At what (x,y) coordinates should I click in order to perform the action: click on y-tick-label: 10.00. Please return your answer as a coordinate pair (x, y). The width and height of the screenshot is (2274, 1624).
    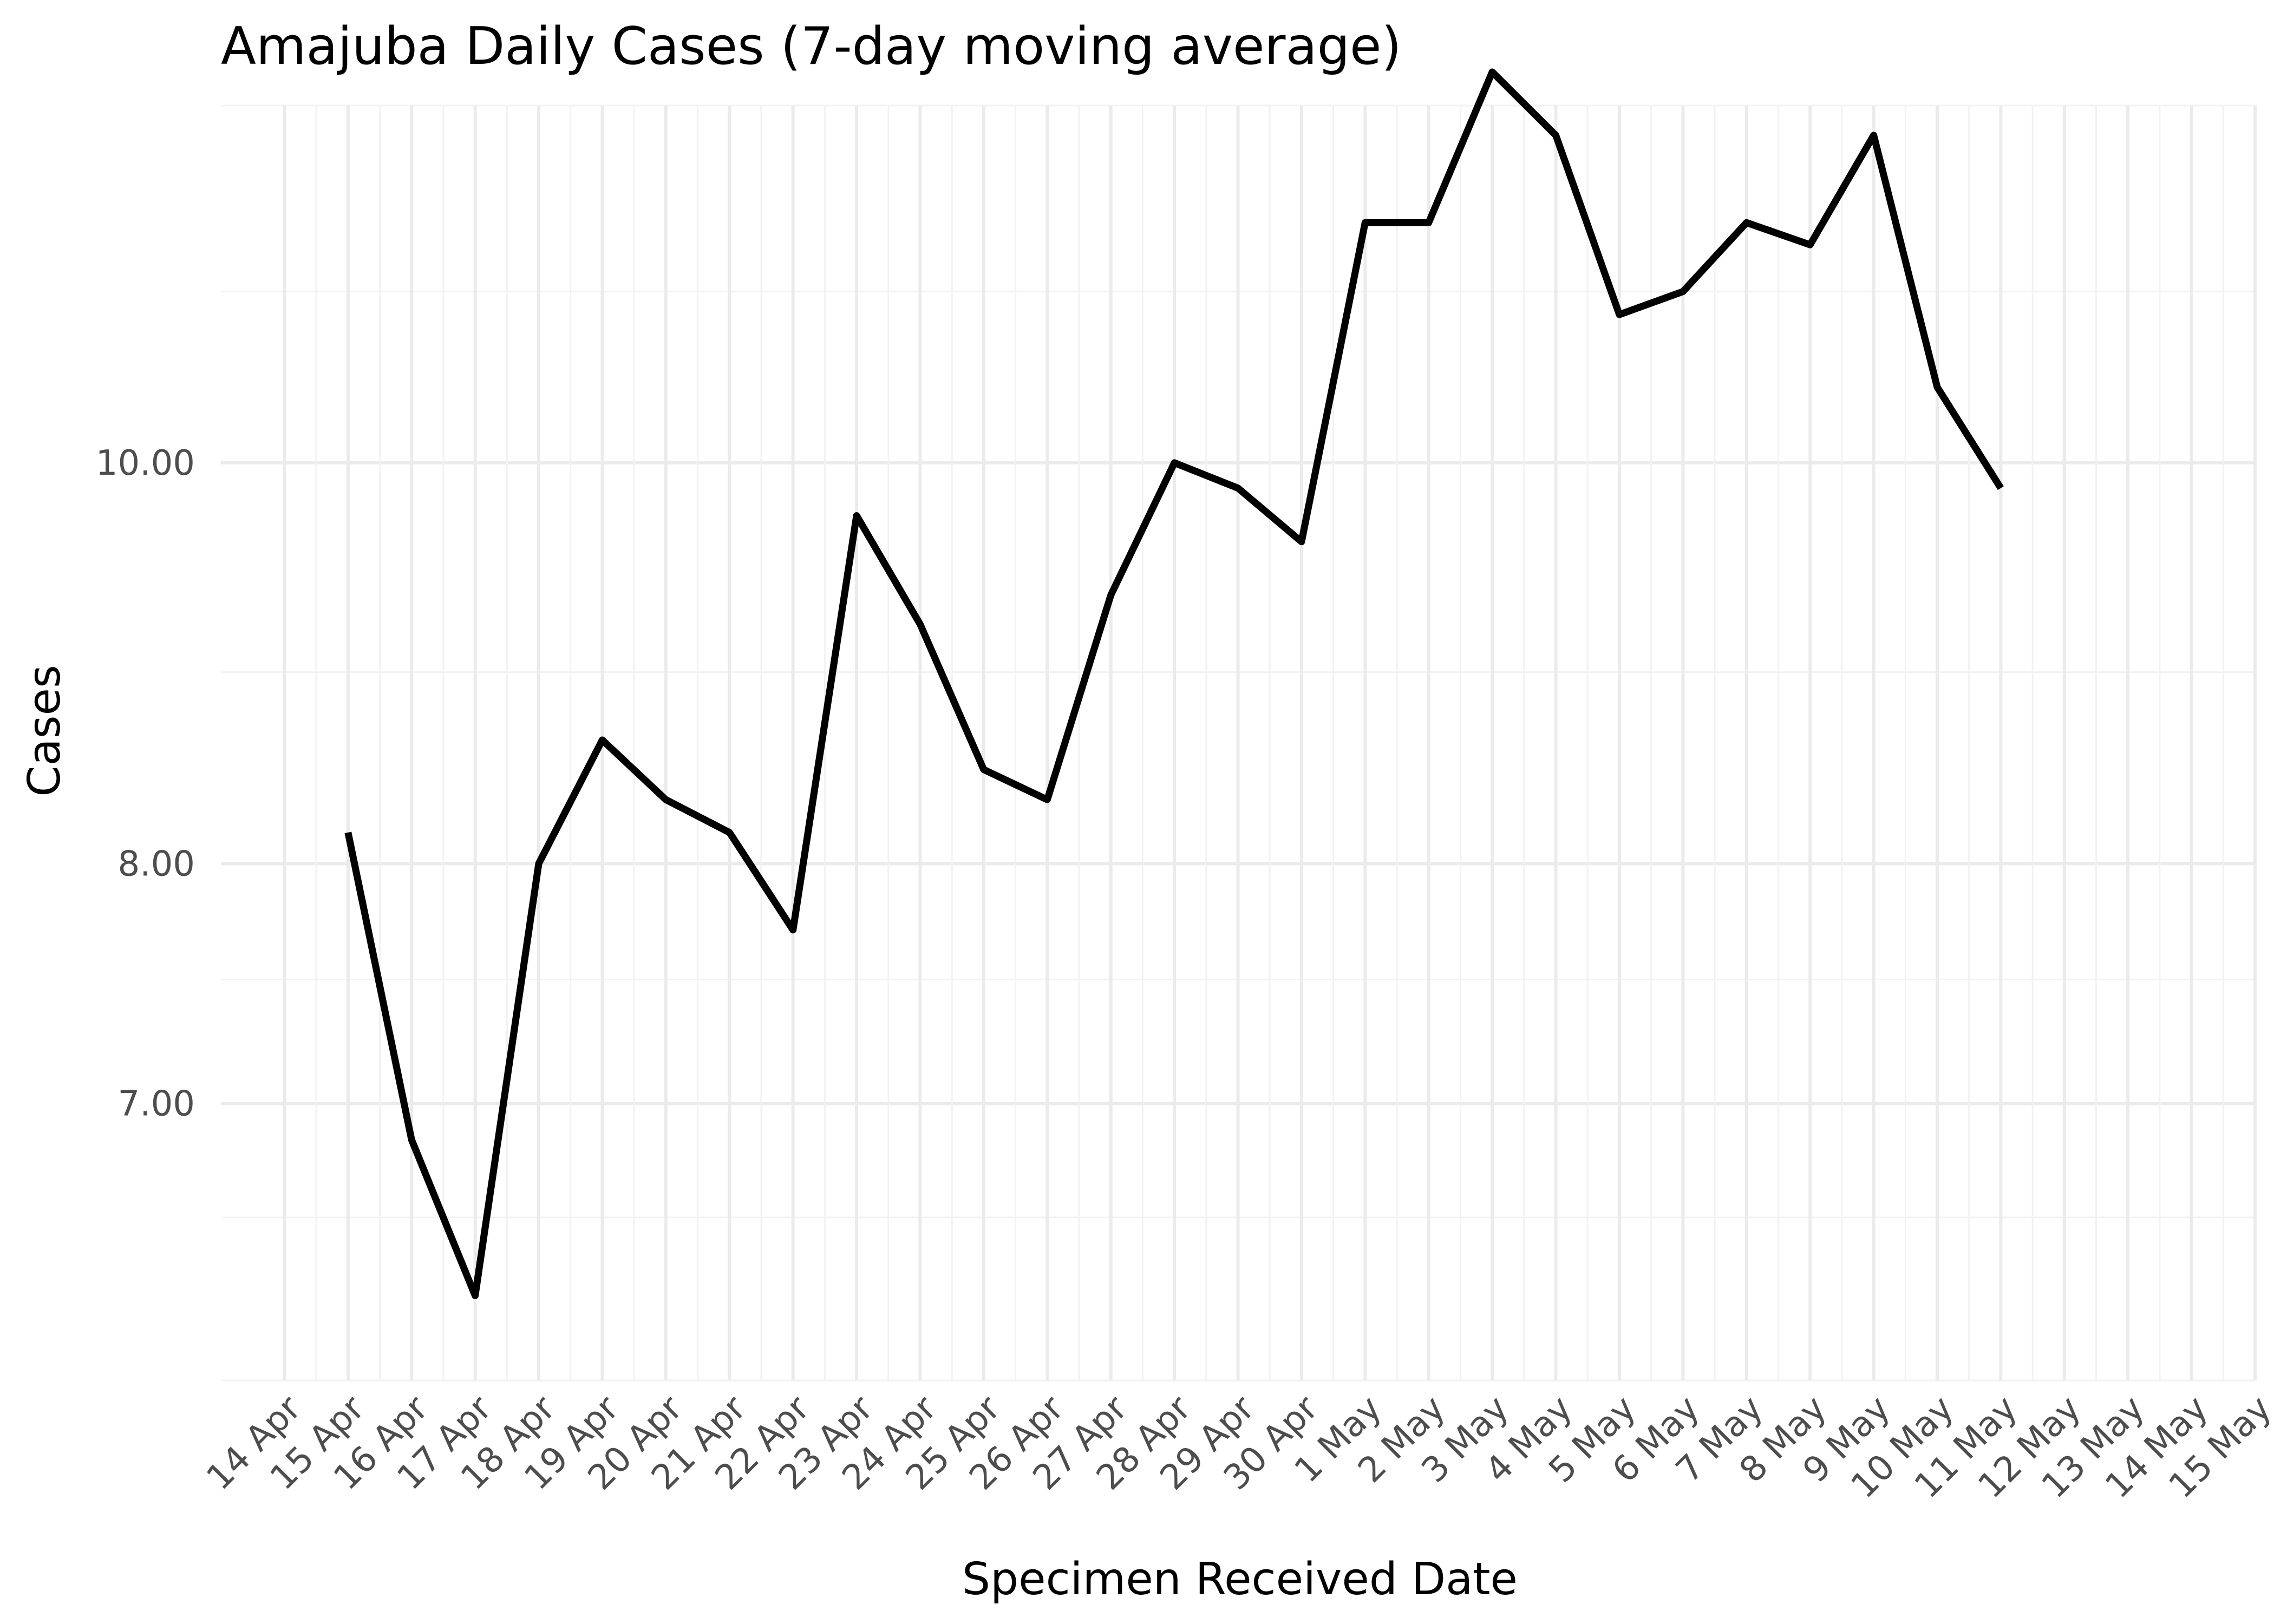
    Looking at the image, I should click on (145, 463).